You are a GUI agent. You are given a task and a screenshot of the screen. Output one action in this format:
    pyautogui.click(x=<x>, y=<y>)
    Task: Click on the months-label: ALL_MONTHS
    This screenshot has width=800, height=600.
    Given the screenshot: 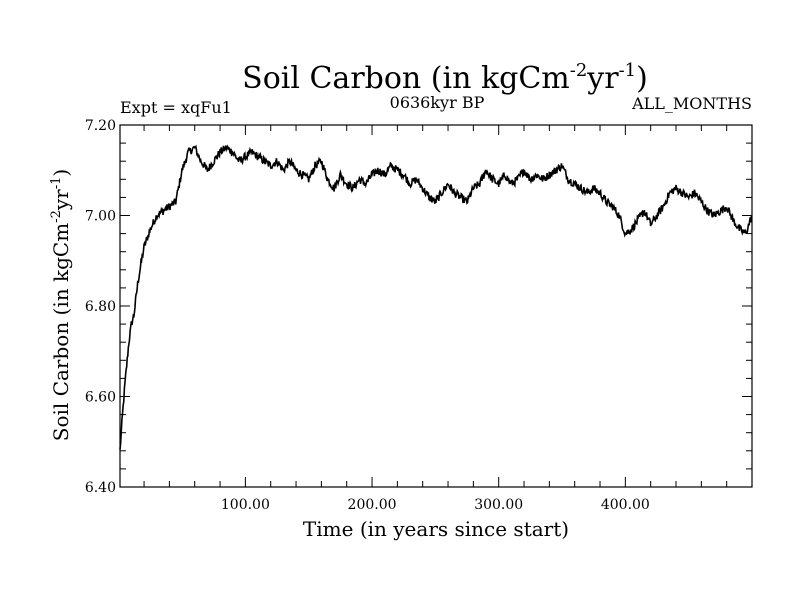 What is the action you would take?
    pyautogui.click(x=691, y=103)
    